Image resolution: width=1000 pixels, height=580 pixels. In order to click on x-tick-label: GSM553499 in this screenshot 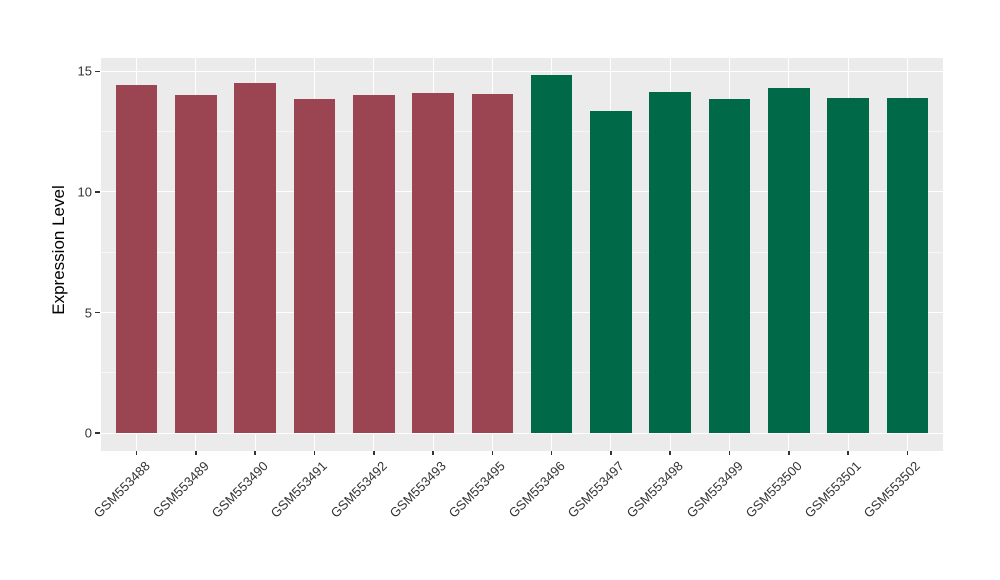, I will do `click(714, 489)`.